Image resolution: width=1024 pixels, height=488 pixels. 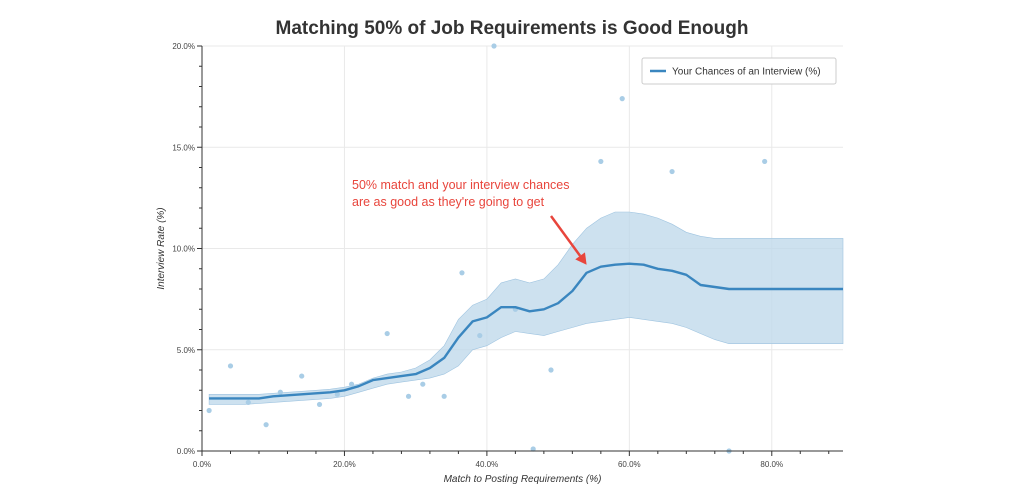 I want to click on y-tick-label: 15.0%, so click(x=183, y=147).